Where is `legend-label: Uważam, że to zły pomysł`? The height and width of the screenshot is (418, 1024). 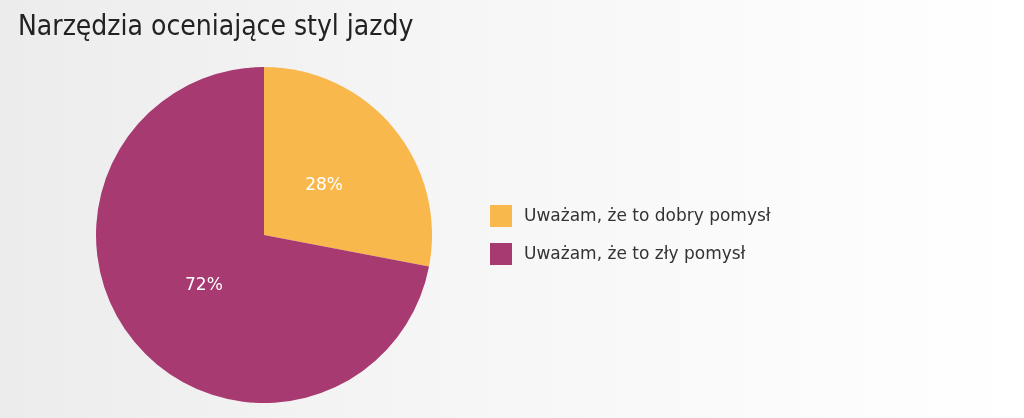 legend-label: Uważam, że to zły pomysł is located at coordinates (635, 253).